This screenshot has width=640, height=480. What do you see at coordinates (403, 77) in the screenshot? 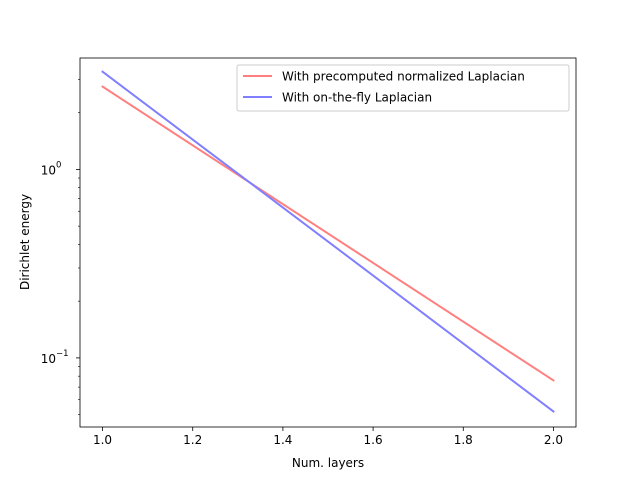
I see `legend-label-precomputed: With precomputed normalized Laplacian` at bounding box center [403, 77].